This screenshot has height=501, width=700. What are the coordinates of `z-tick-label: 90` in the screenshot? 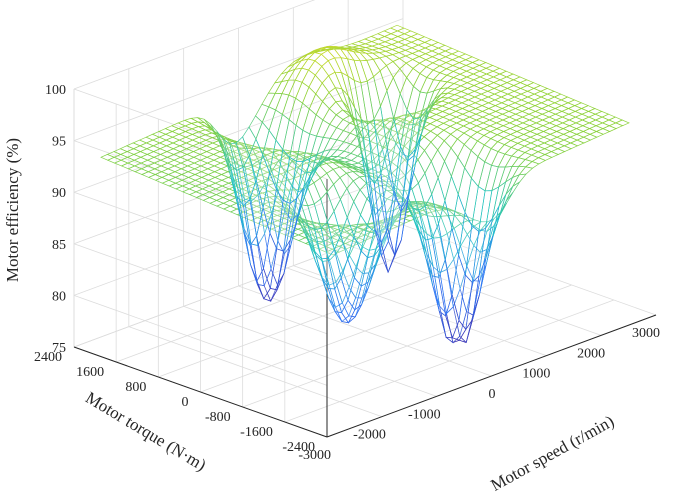 It's located at (59, 193).